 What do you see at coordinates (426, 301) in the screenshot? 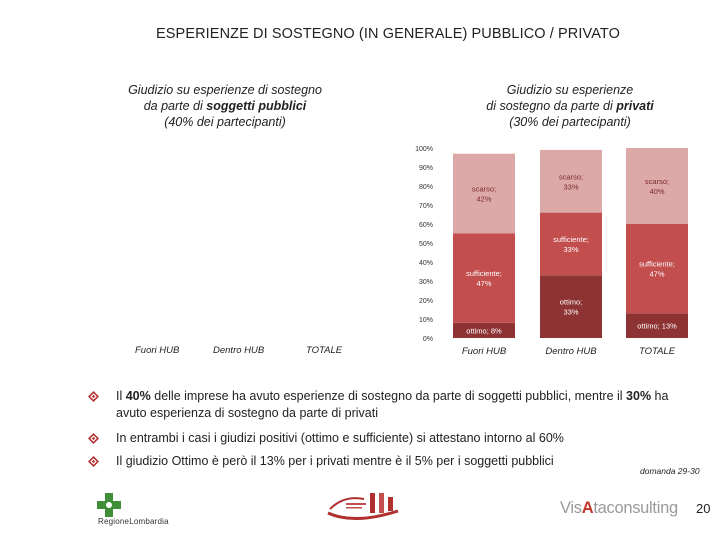
I see `y-tick-label: 20%` at bounding box center [426, 301].